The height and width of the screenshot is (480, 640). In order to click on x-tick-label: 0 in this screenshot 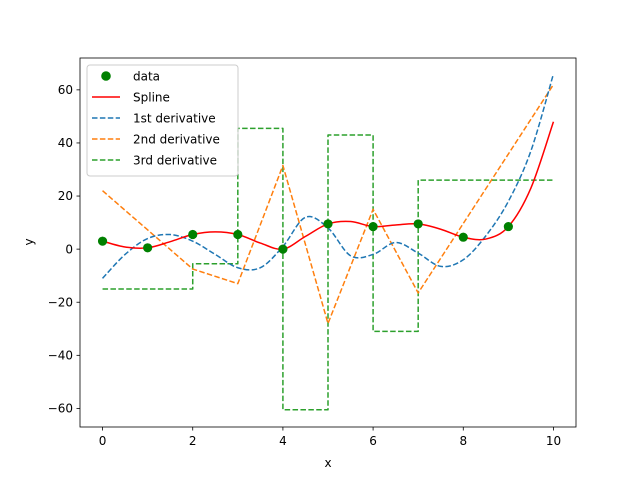, I will do `click(103, 441)`.